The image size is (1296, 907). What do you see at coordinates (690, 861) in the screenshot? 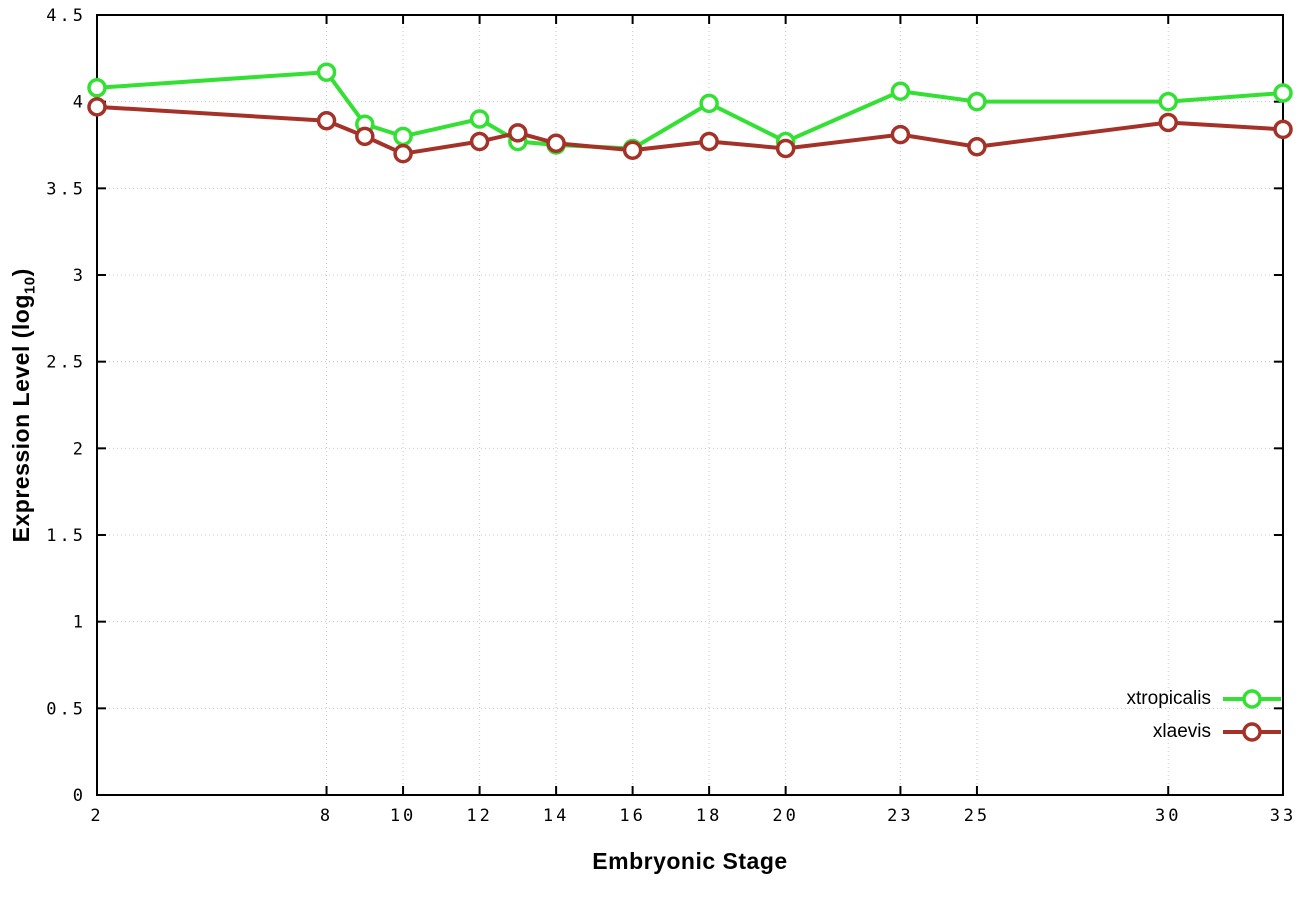
I see `x-axis-title: Embryonic Stage` at bounding box center [690, 861].